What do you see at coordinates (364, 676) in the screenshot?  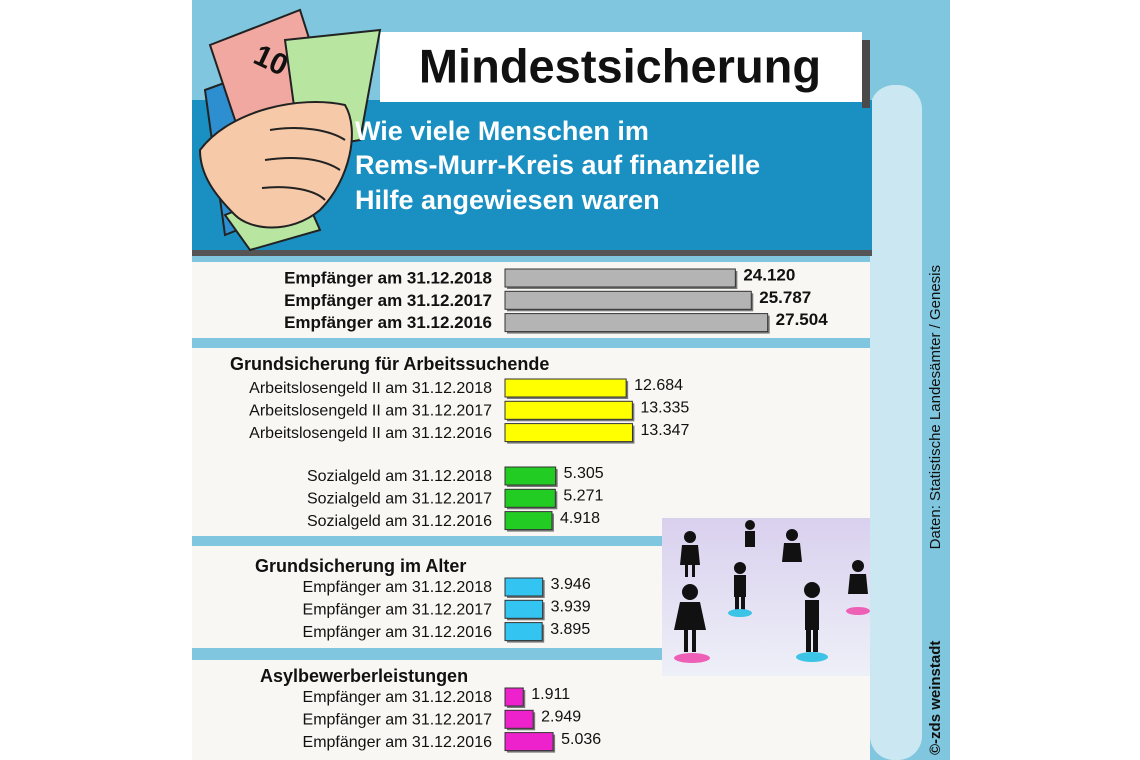 I see `section-title: Asylbewerberleistungen` at bounding box center [364, 676].